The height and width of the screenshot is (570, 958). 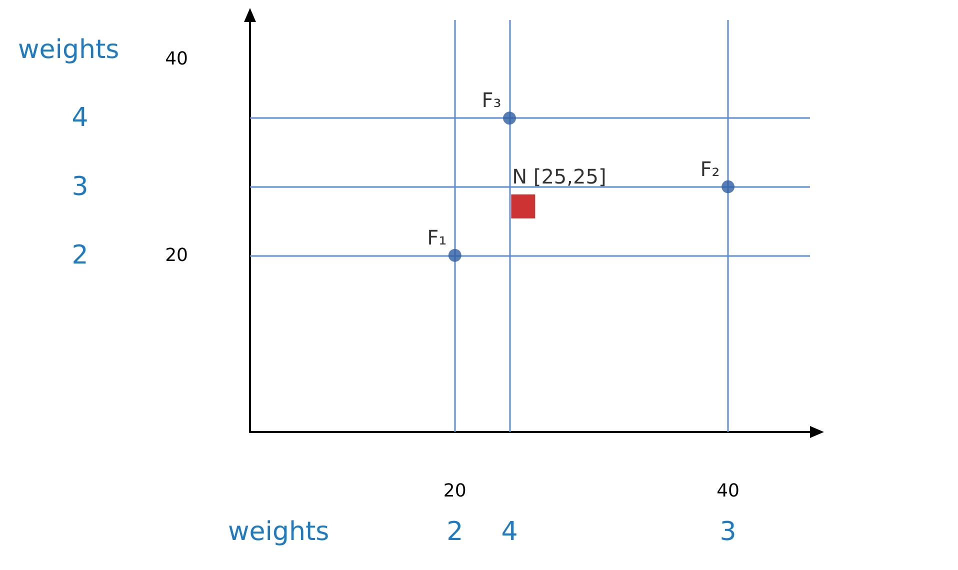 What do you see at coordinates (710, 168) in the screenshot?
I see `annotation: F₂` at bounding box center [710, 168].